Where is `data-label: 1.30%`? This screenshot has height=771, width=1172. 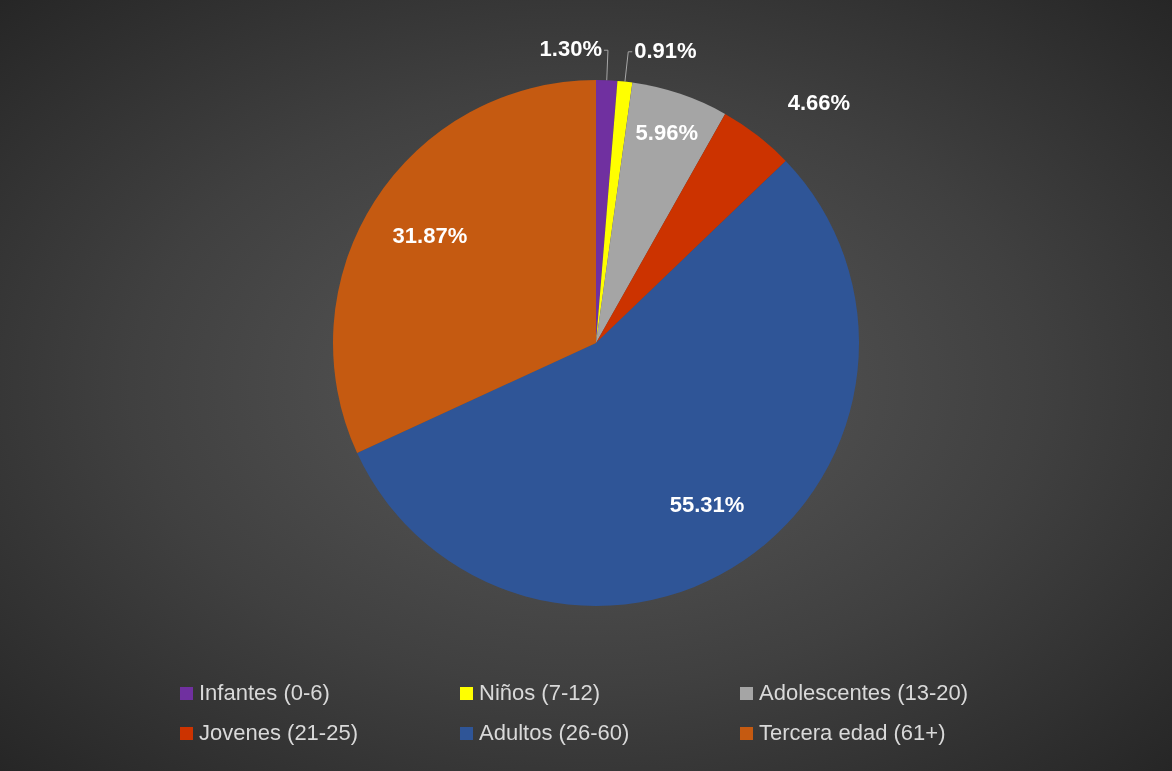 data-label: 1.30% is located at coordinates (570, 49).